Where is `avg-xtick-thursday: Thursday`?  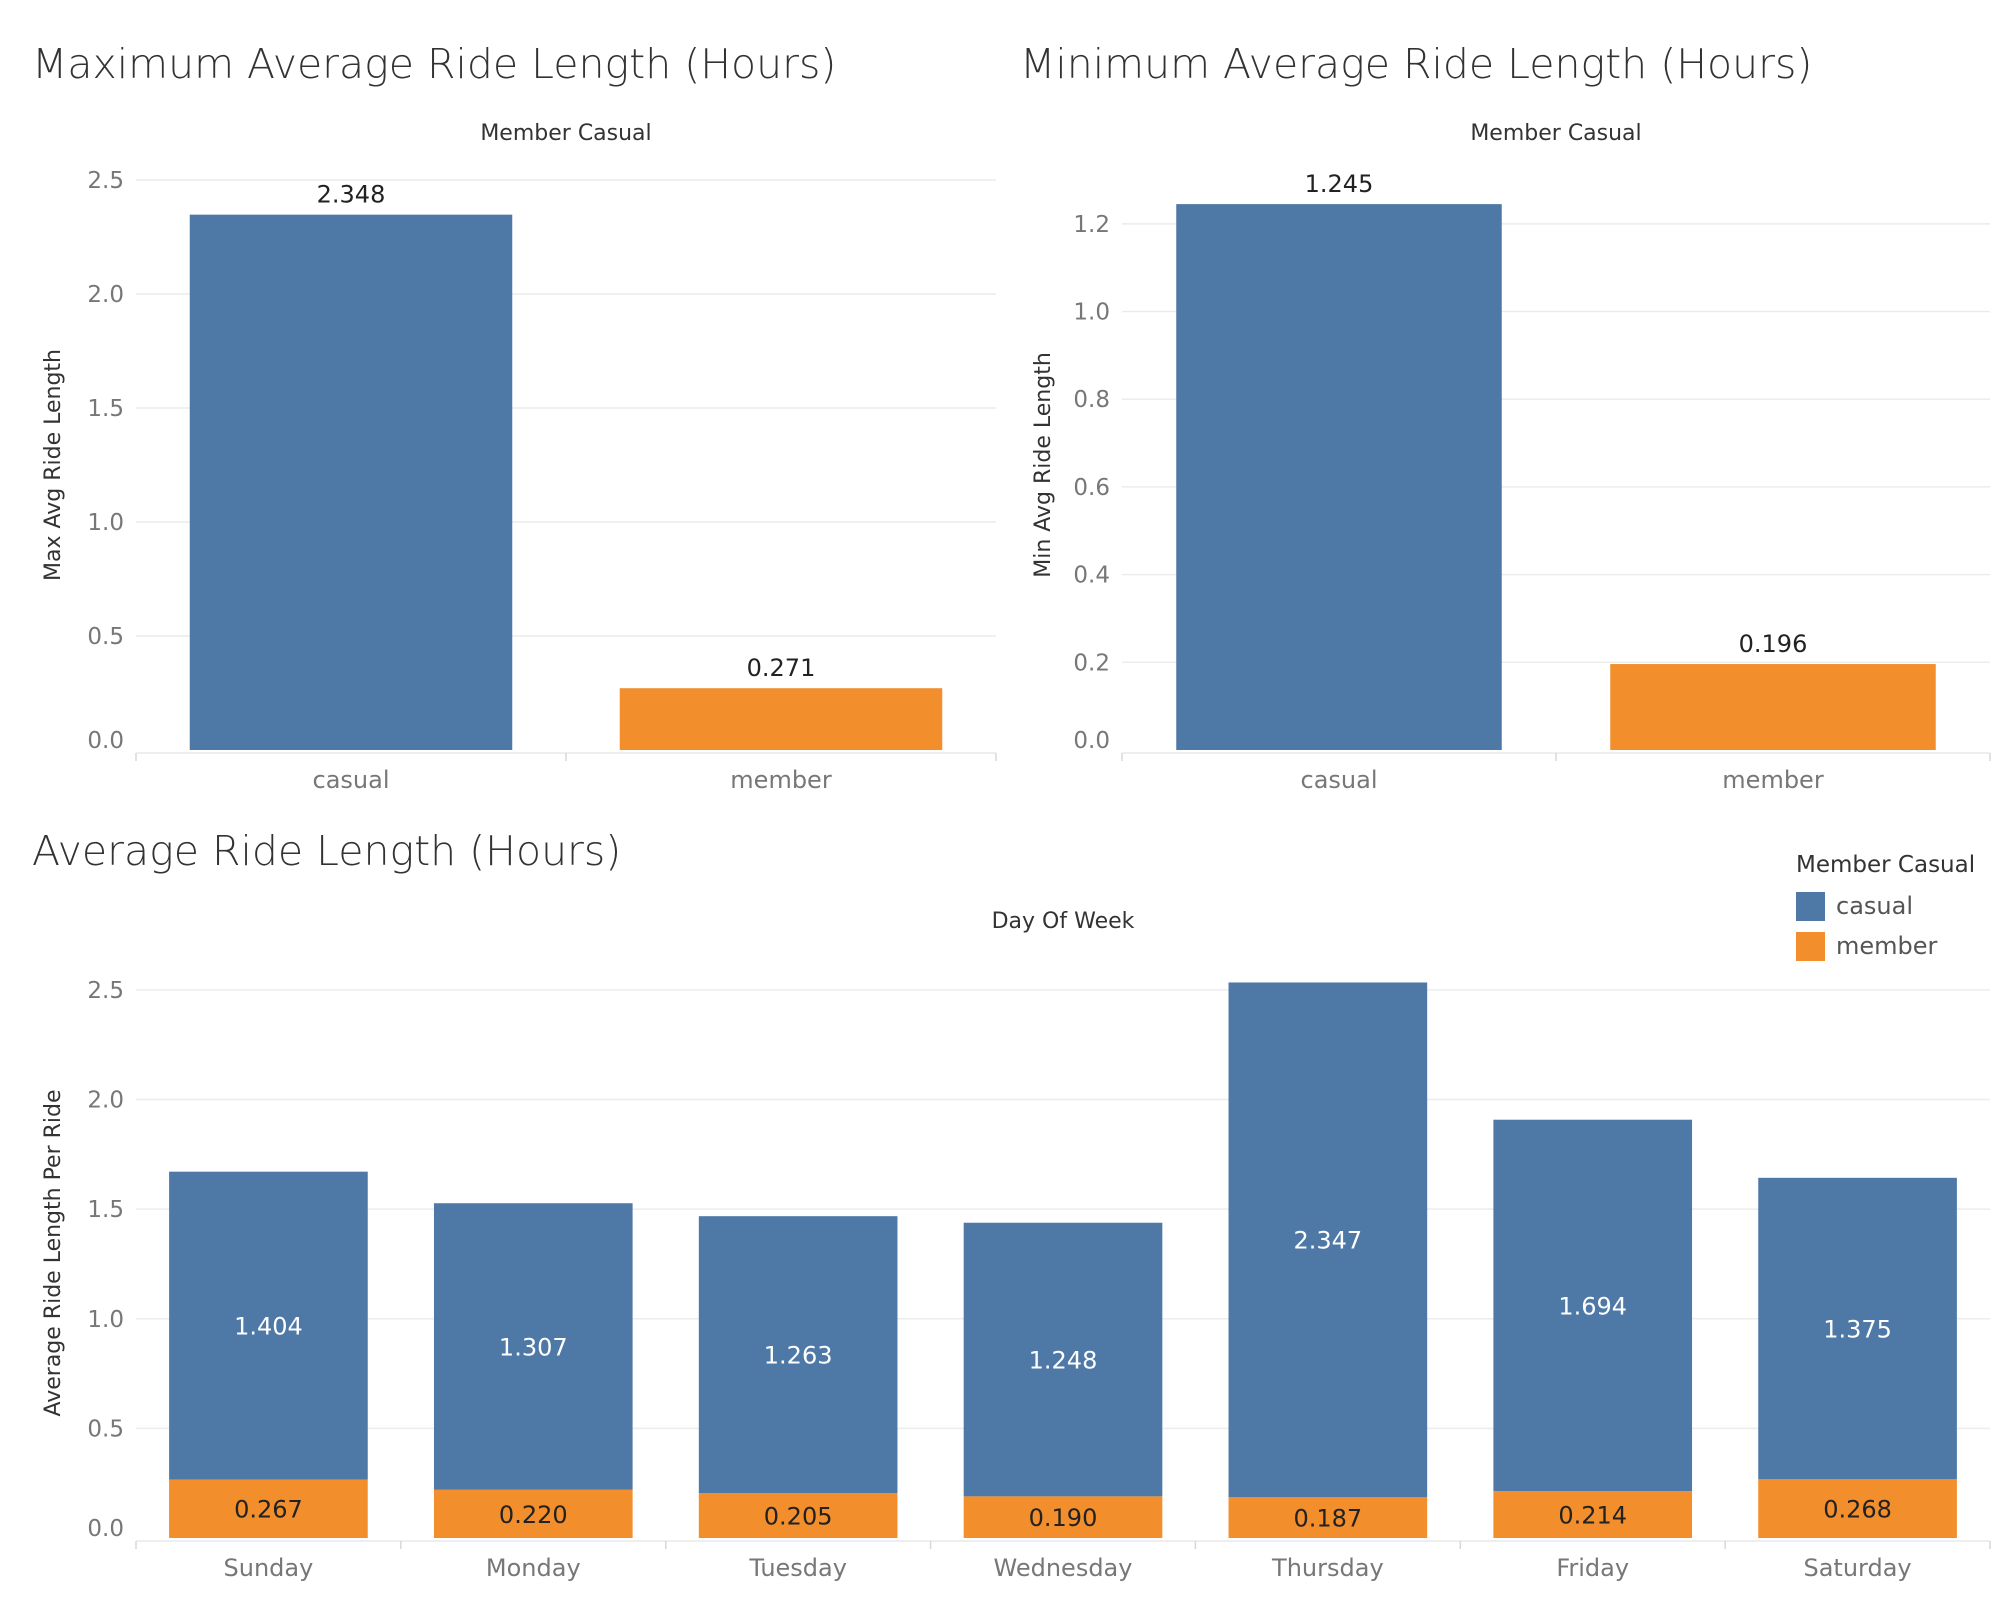 avg-xtick-thursday: Thursday is located at coordinates (1327, 1568).